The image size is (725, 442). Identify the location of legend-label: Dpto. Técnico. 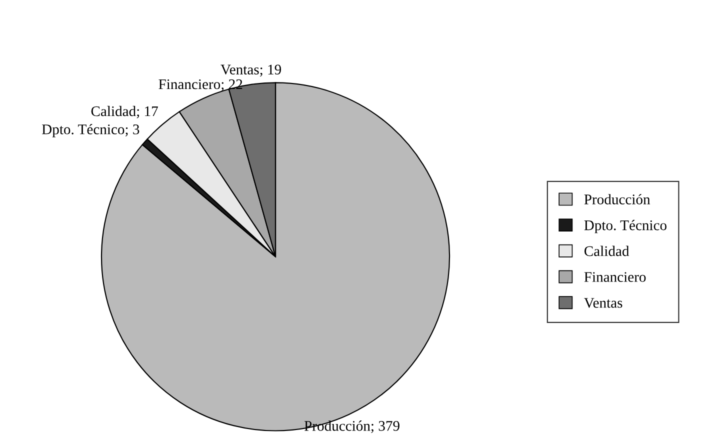
(625, 227).